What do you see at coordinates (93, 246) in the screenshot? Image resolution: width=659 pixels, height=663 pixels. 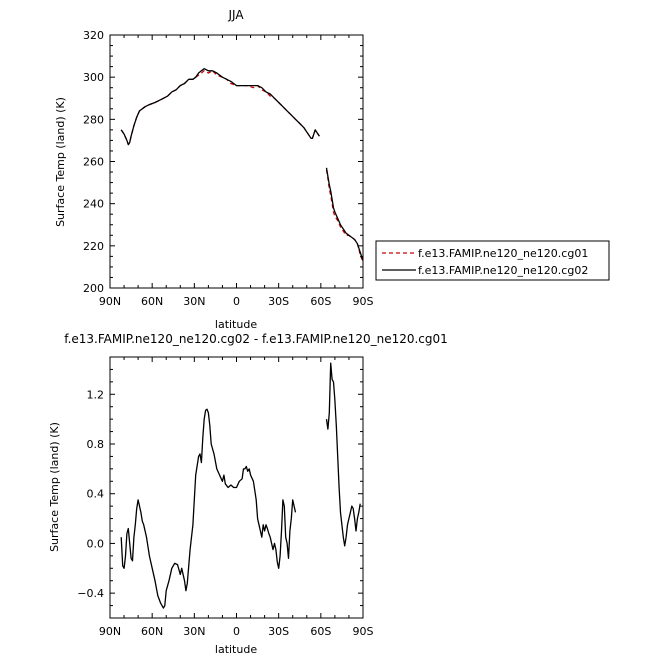 I see `y-tick-label: 220` at bounding box center [93, 246].